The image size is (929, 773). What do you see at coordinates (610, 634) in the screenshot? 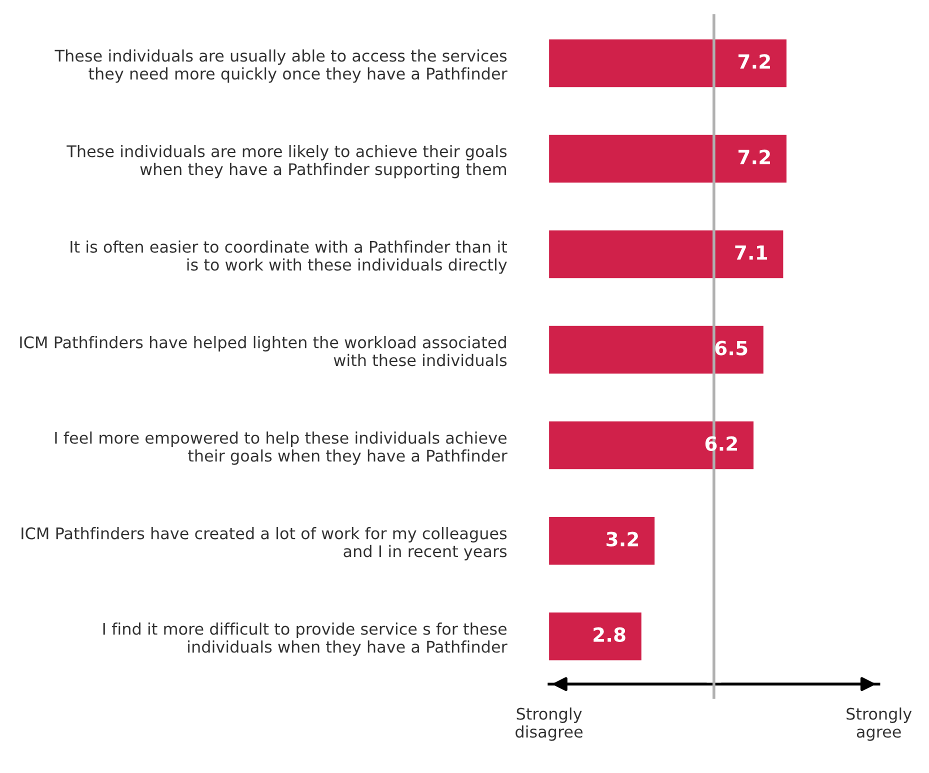
I see `data-label: 2.8` at bounding box center [610, 634].